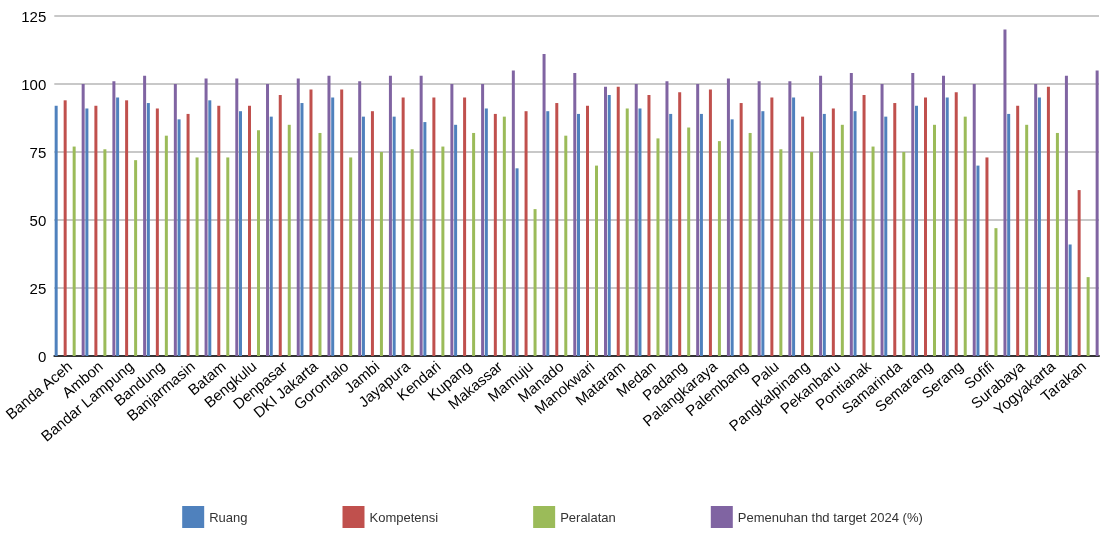 This screenshot has width=1105, height=537. What do you see at coordinates (34, 16) in the screenshot?
I see `y-tick-label: 125` at bounding box center [34, 16].